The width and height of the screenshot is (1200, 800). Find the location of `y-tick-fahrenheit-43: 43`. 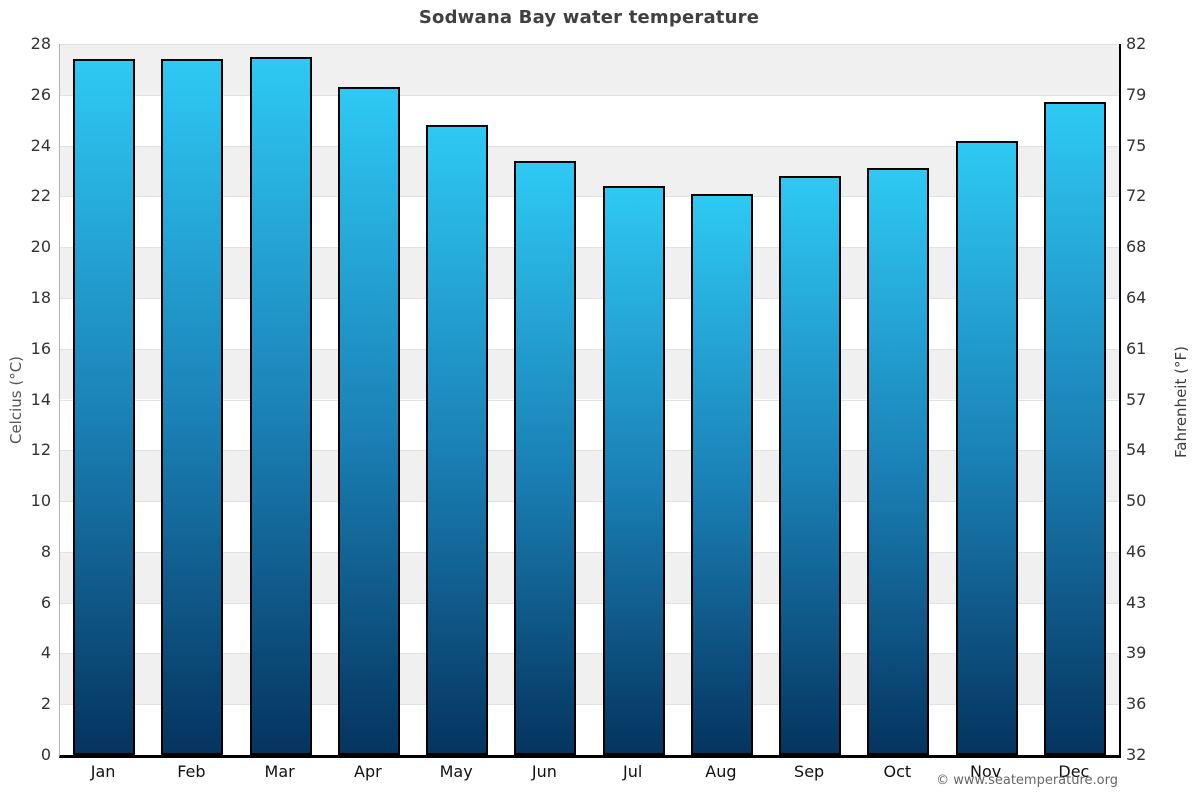

y-tick-fahrenheit-43: 43 is located at coordinates (1136, 602).